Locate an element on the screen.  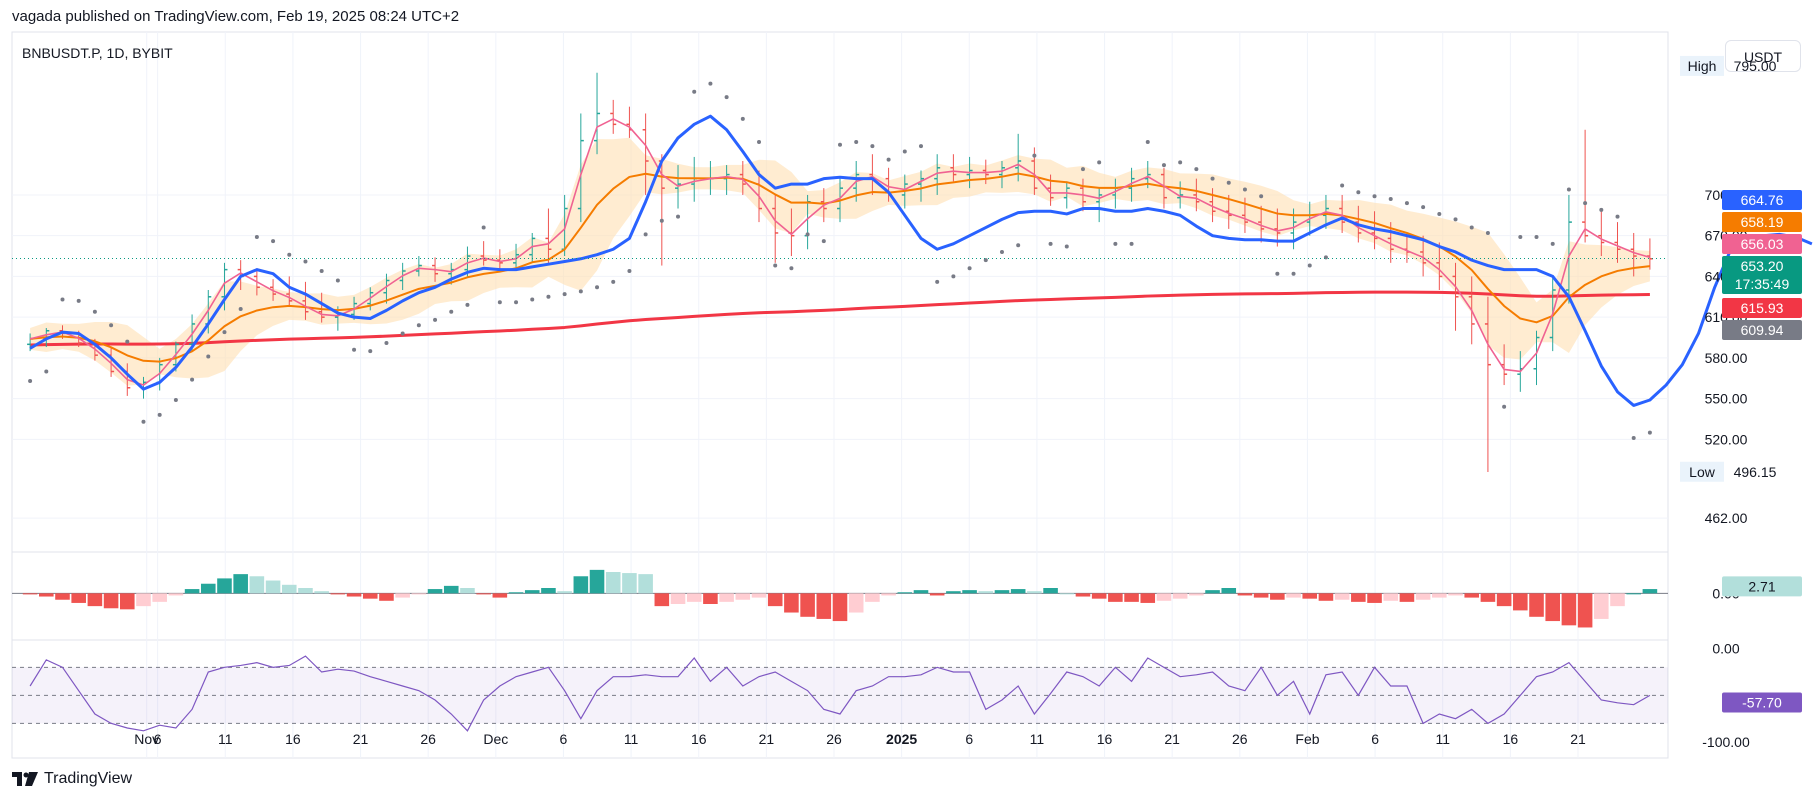
y-tick-label: 550.00 is located at coordinates (1726, 399).